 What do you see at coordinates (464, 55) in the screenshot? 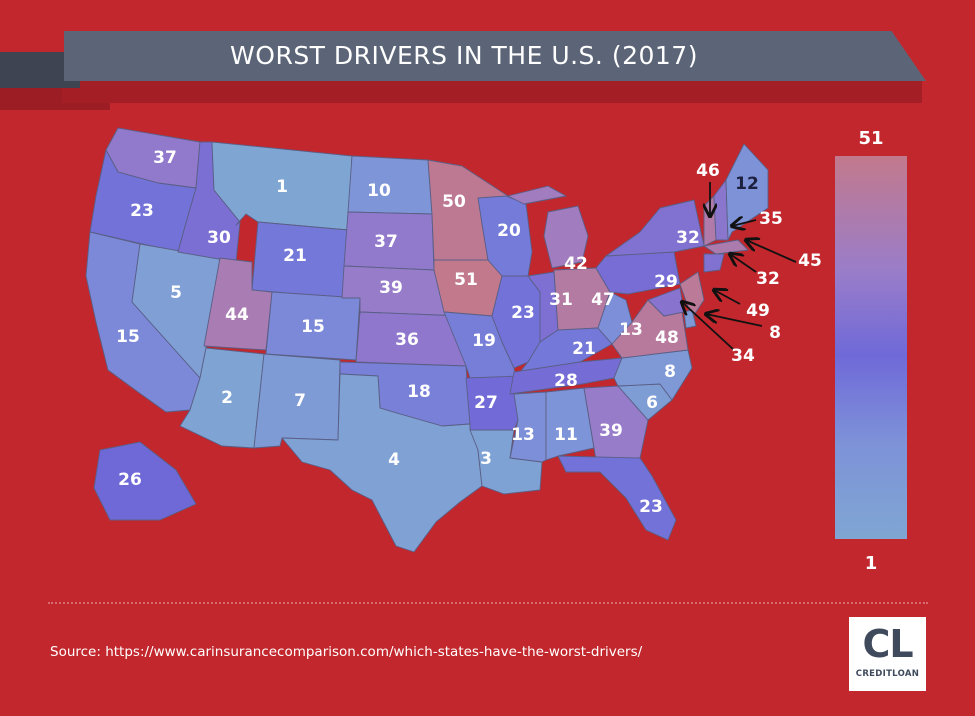
I see `page-title: WORST DRIVERS IN THE U.S. (2017)` at bounding box center [464, 55].